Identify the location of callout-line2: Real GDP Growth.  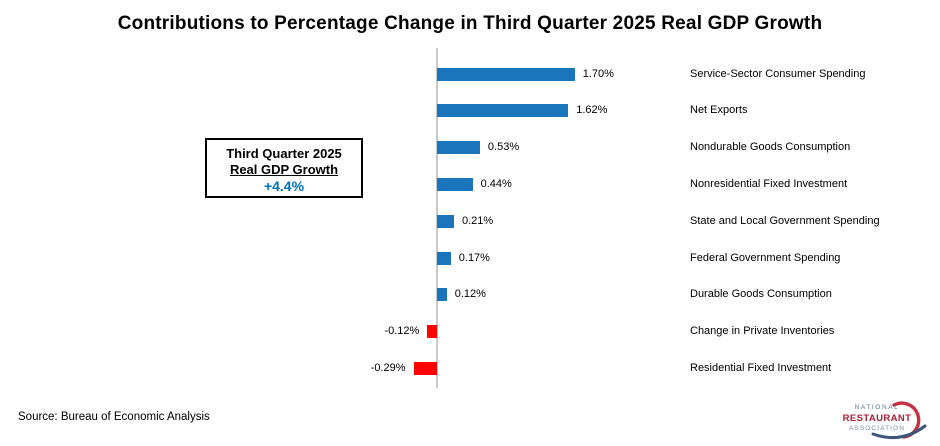
(284, 169).